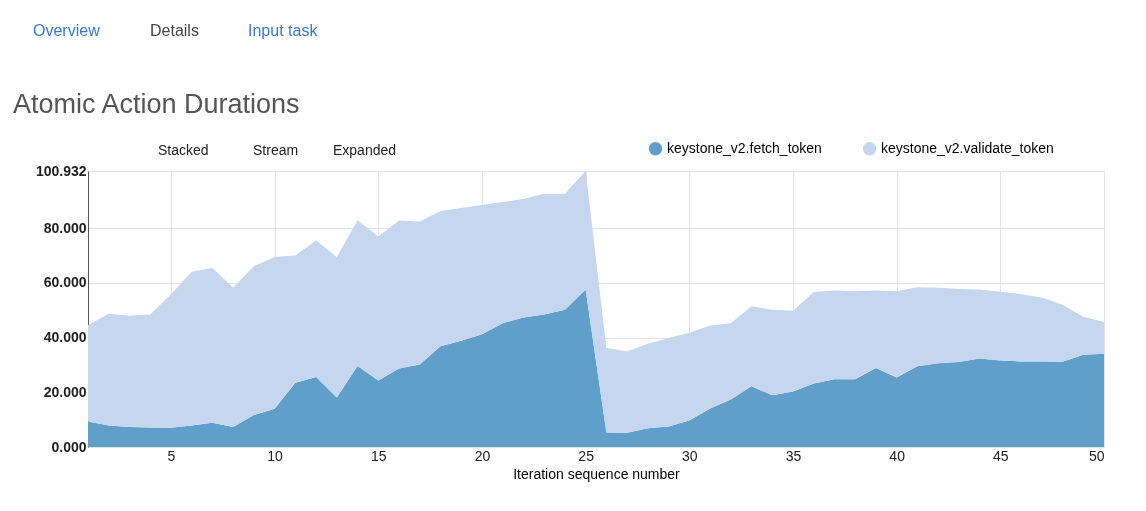 The height and width of the screenshot is (511, 1146). Describe the element at coordinates (67, 30) in the screenshot. I see `text: Overview` at that location.